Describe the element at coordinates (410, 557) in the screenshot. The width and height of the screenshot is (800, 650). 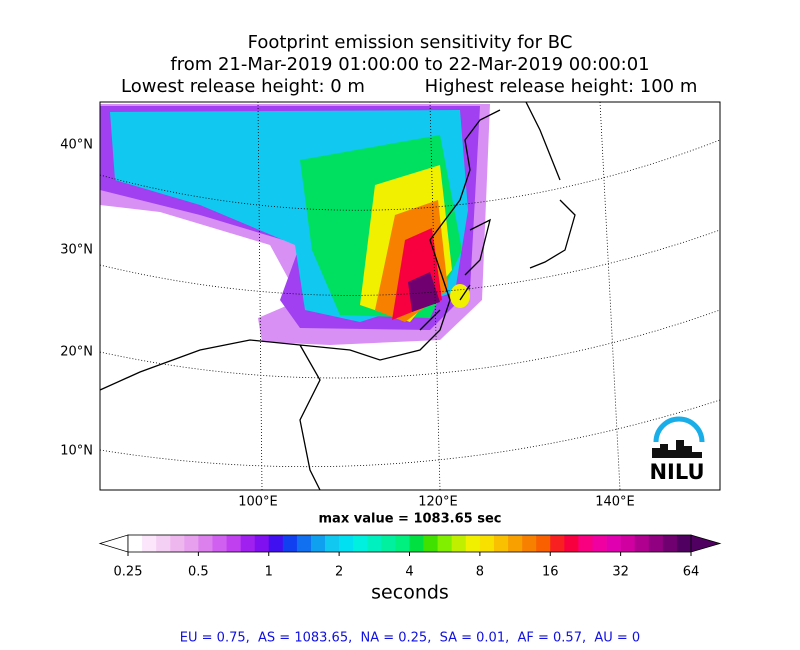
I see `colorbar: 0.25 0.5 1 2 4 8 16 32 64` at that location.